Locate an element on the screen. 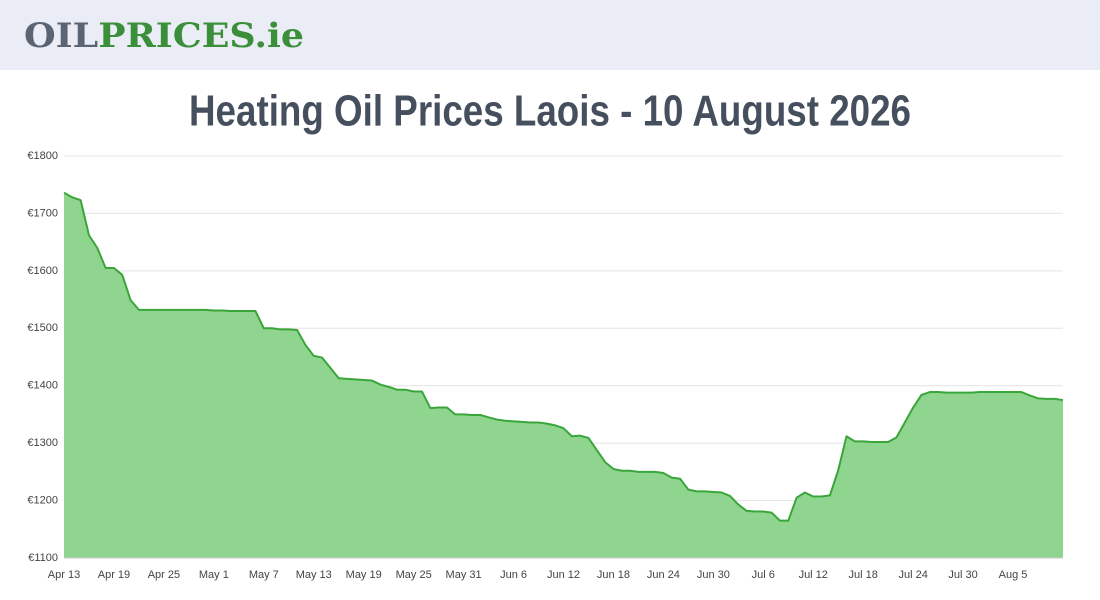 The width and height of the screenshot is (1100, 600). y-tick-label: €1700 is located at coordinates (42, 213).